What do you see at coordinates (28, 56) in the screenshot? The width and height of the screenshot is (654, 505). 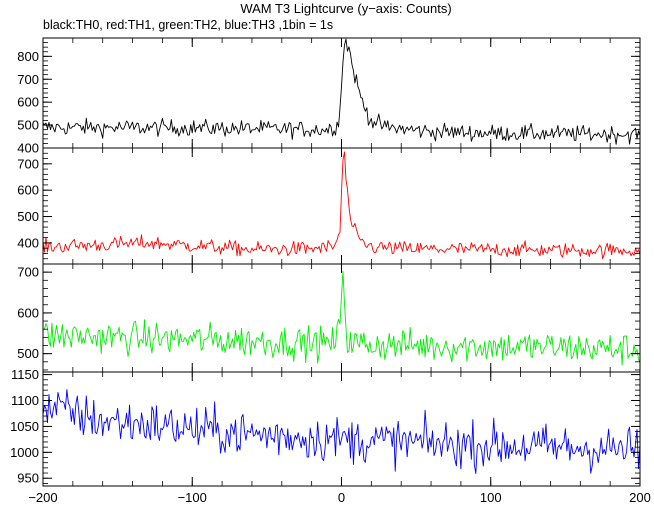 I see `y-tick-label-0-4: 800` at bounding box center [28, 56].